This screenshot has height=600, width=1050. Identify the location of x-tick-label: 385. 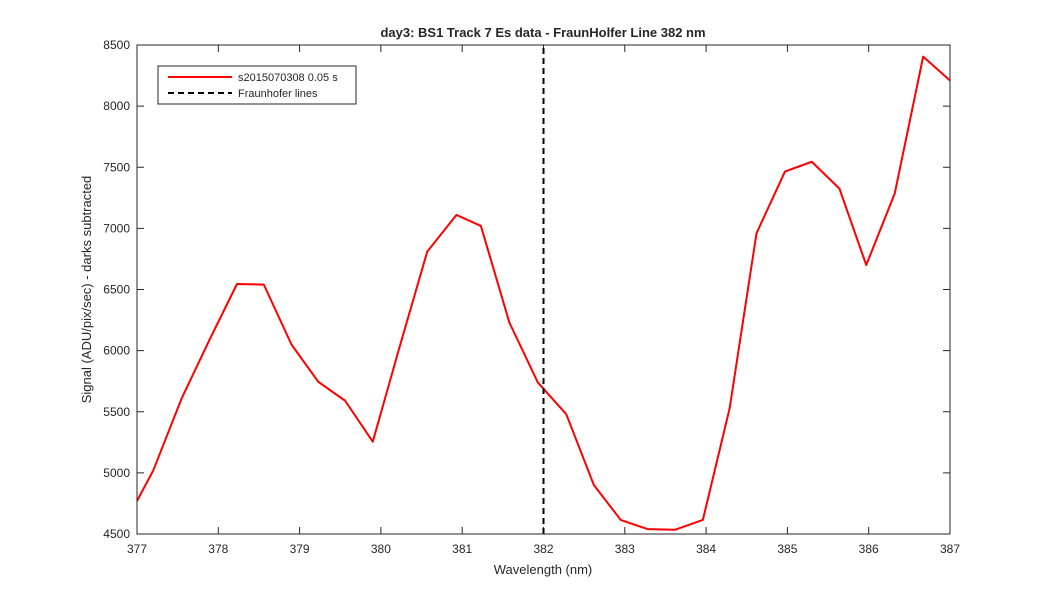
(787, 549).